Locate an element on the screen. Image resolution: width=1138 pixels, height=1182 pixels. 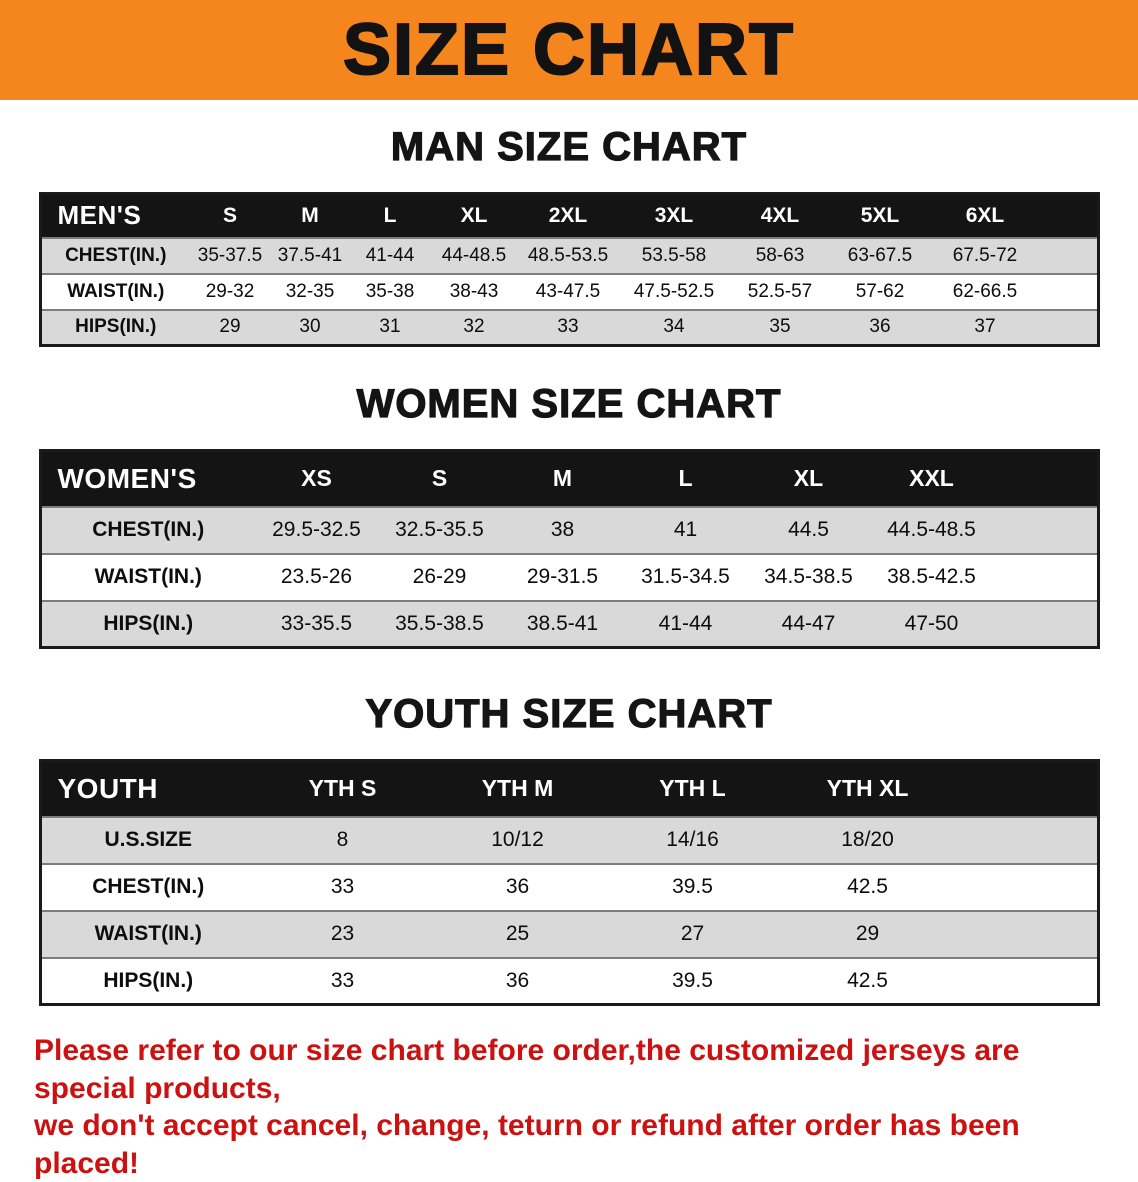
header-row: WOMEN'S XS S M L XL XXL is located at coordinates (569, 478).